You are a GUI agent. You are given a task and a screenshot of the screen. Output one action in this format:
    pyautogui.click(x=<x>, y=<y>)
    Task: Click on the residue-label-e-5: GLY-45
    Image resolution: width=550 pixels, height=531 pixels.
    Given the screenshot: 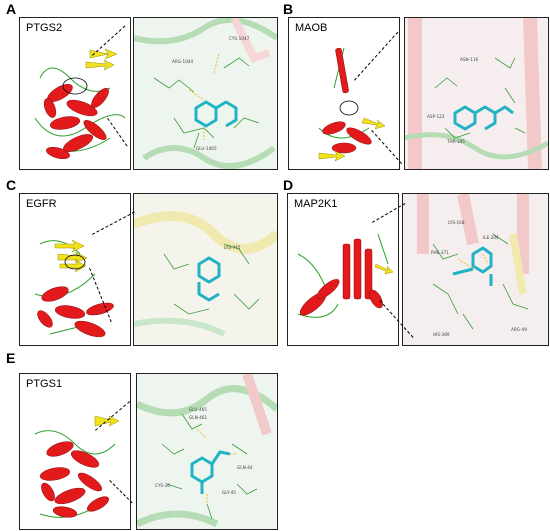 What is the action you would take?
    pyautogui.click(x=229, y=492)
    